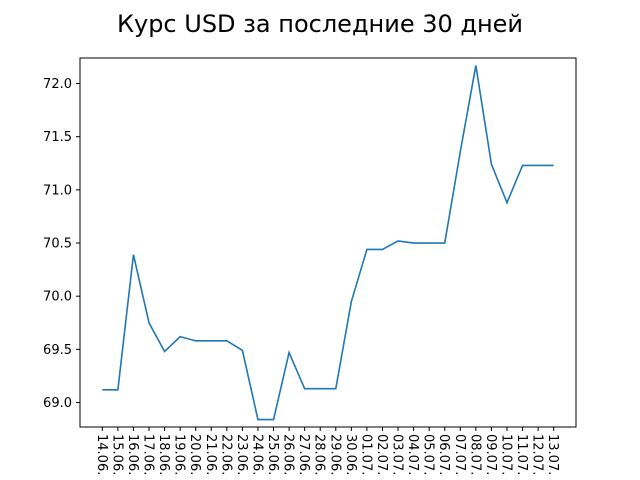  Describe the element at coordinates (179, 454) in the screenshot. I see `x-tick-label: 19.06.` at that location.